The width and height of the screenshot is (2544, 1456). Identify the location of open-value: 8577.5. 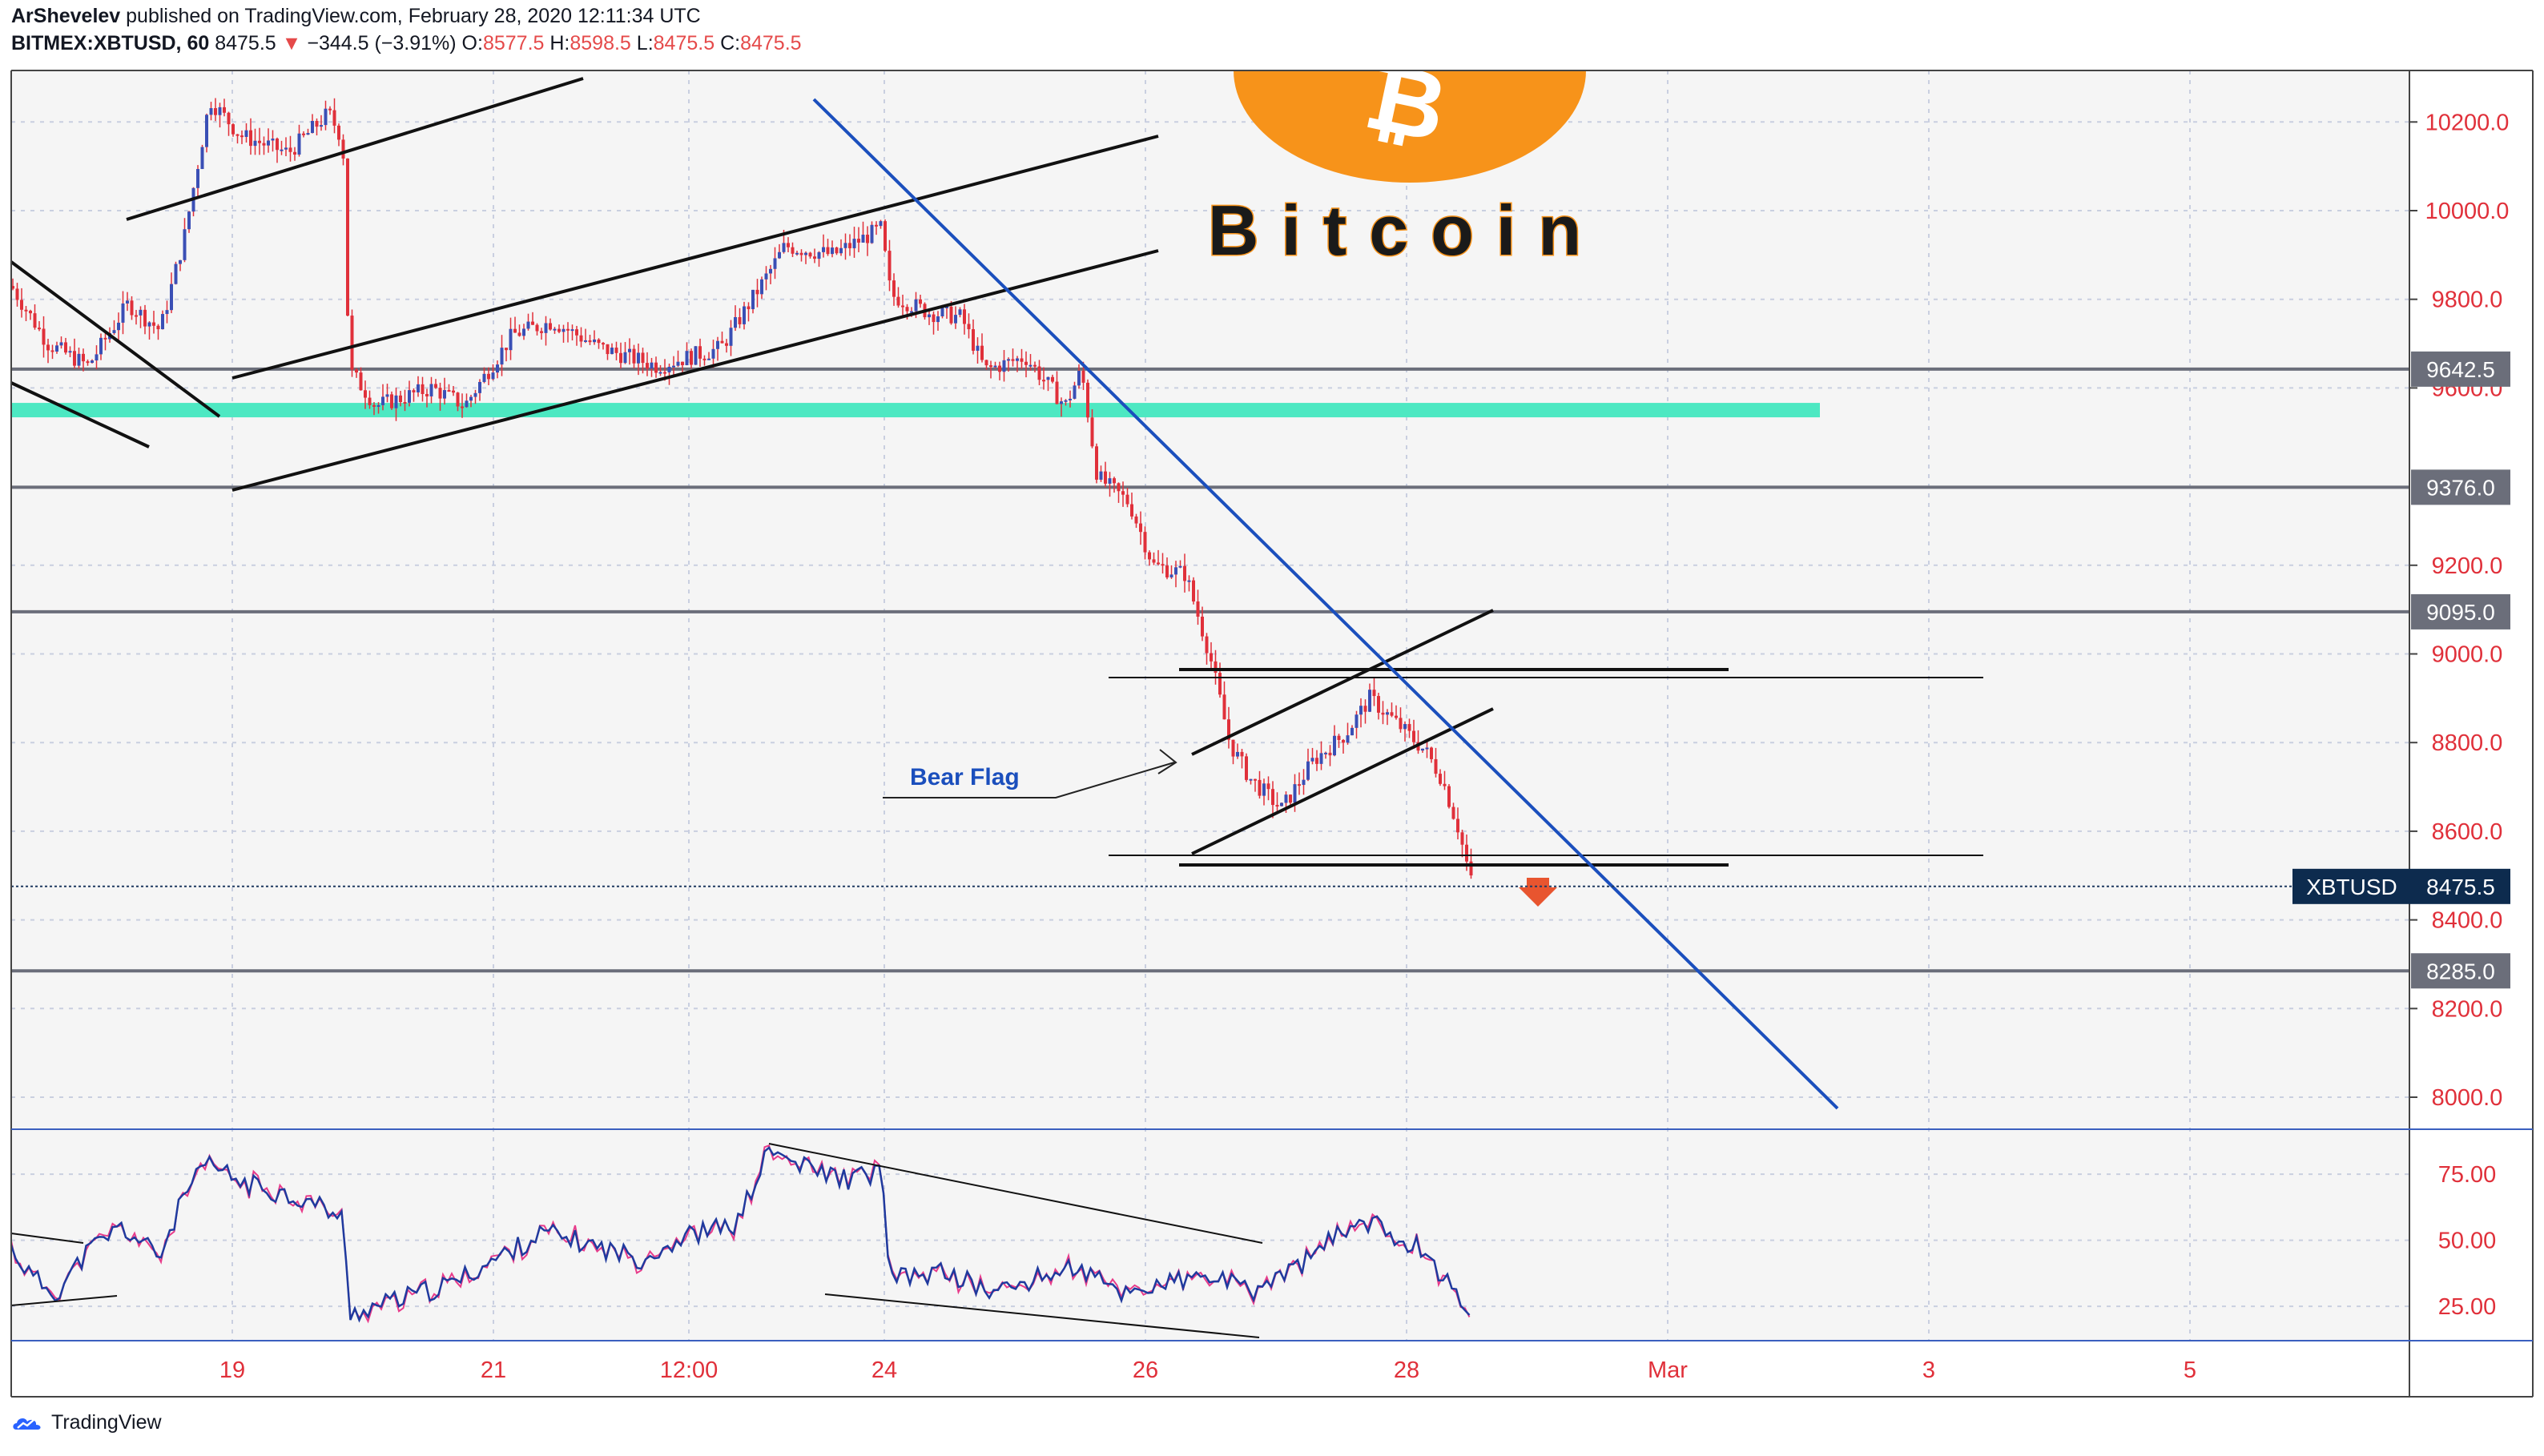
(513, 43).